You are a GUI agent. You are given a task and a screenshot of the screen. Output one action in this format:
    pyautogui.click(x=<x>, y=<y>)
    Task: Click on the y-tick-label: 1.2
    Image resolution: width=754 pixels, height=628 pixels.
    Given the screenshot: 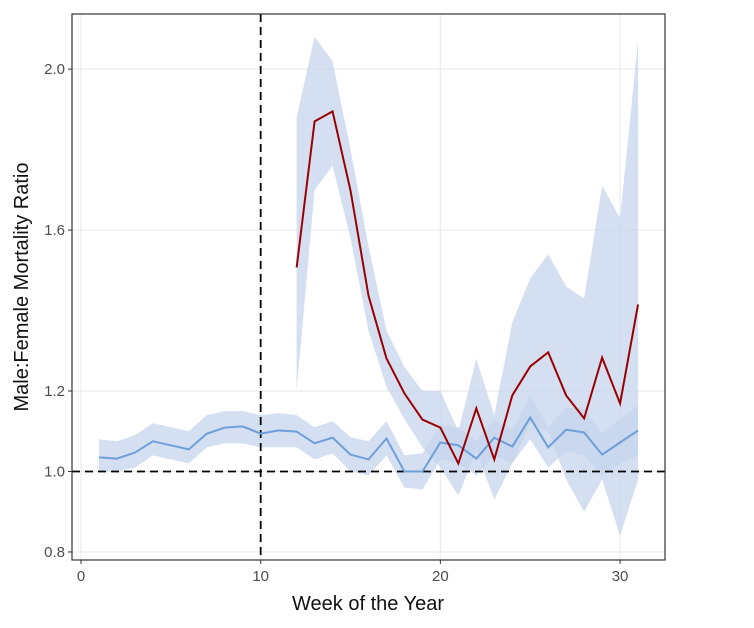 What is the action you would take?
    pyautogui.click(x=54, y=391)
    